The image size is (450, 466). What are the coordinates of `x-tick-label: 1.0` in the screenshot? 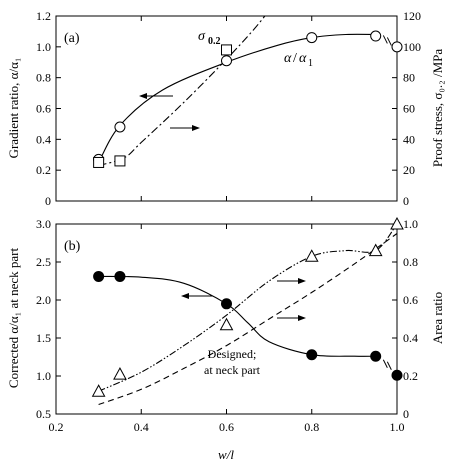 It's located at (397, 427).